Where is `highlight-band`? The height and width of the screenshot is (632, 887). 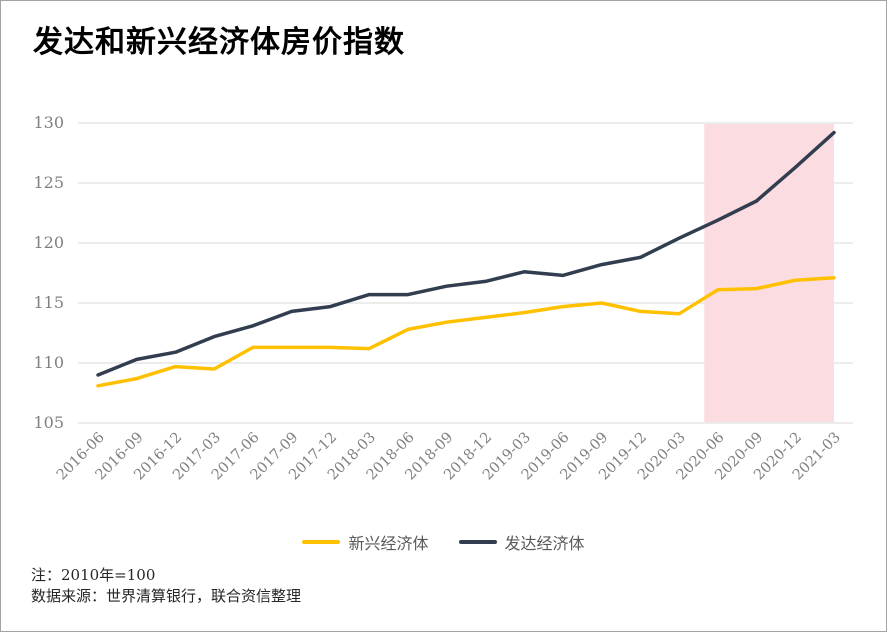 highlight-band is located at coordinates (769, 273).